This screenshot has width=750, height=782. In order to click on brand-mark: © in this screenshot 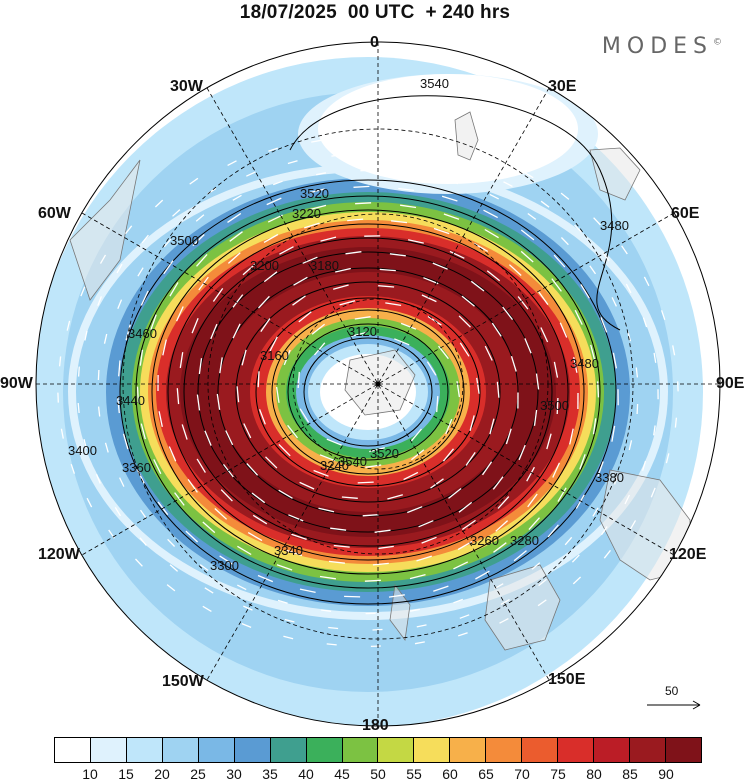, I will do `click(717, 42)`.